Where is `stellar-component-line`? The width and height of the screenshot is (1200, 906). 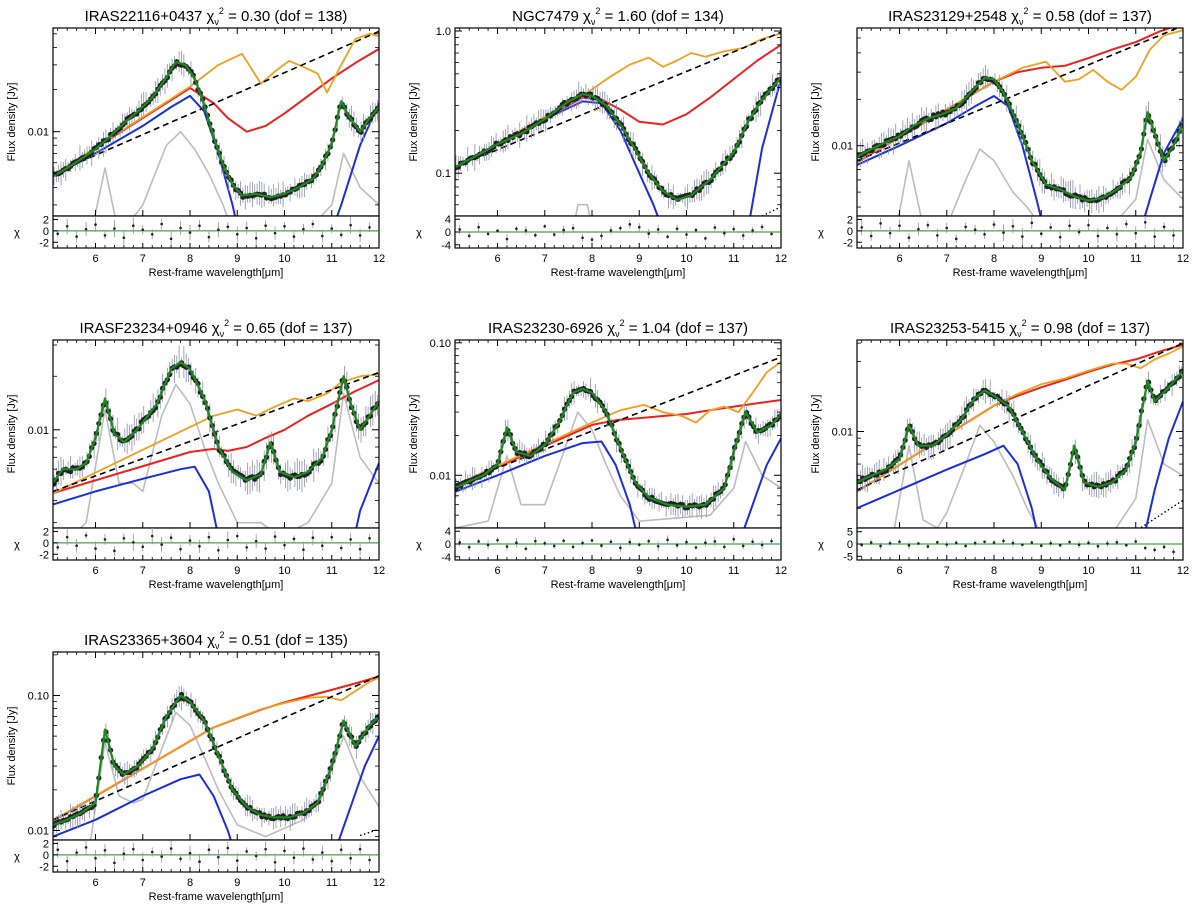 stellar-component-line is located at coordinates (1020, 464).